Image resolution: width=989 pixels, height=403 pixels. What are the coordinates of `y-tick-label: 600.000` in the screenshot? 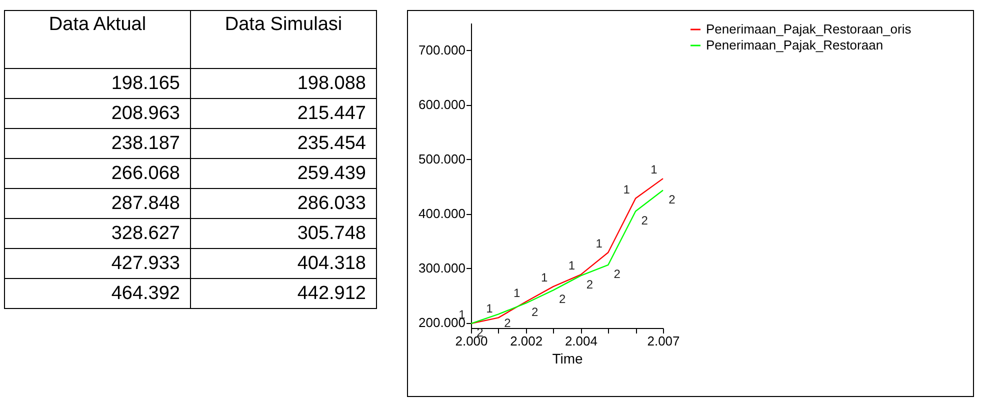 It's located at (442, 104).